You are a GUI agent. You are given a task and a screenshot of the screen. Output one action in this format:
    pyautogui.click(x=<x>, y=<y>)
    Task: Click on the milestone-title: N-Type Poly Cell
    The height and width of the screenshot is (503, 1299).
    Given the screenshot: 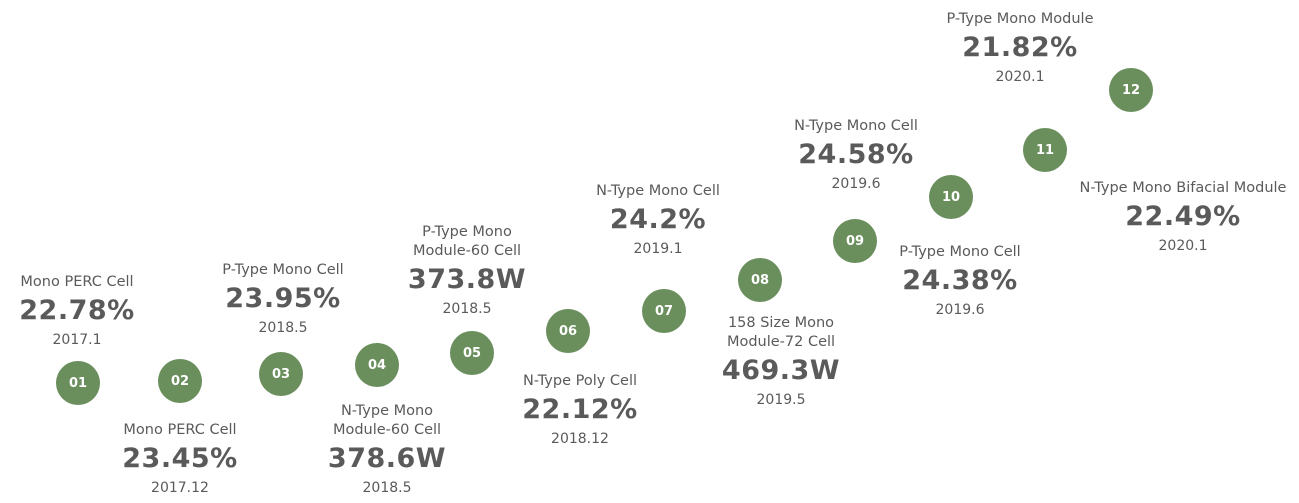 What is the action you would take?
    pyautogui.click(x=580, y=381)
    